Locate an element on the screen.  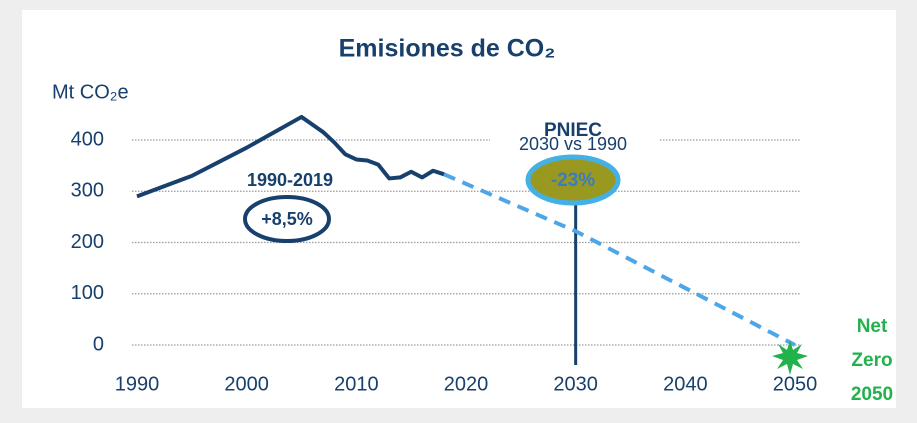
y-tick-label: 100 is located at coordinates (87, 293).